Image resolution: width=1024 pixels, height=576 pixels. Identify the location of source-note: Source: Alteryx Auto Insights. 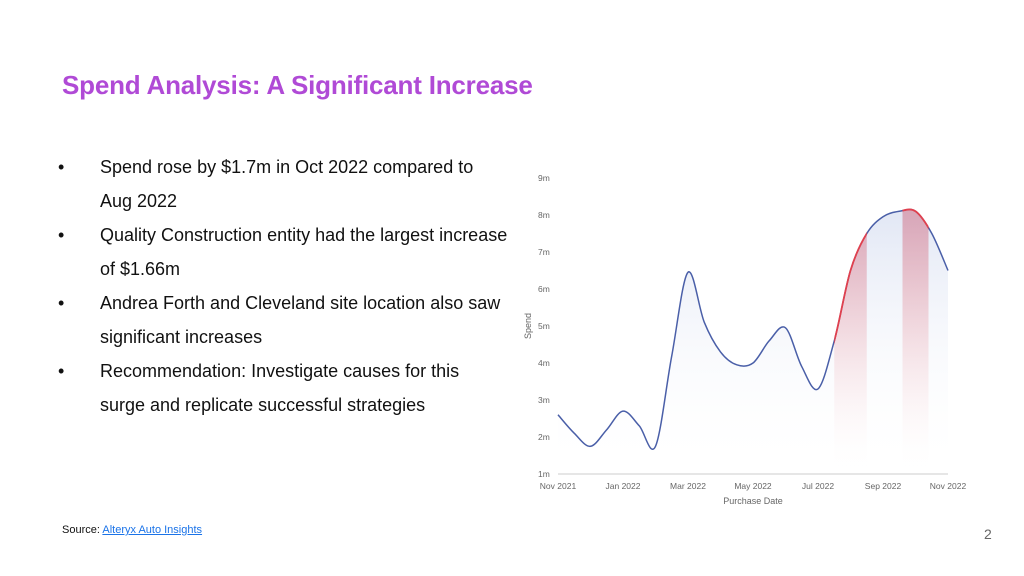
(132, 530).